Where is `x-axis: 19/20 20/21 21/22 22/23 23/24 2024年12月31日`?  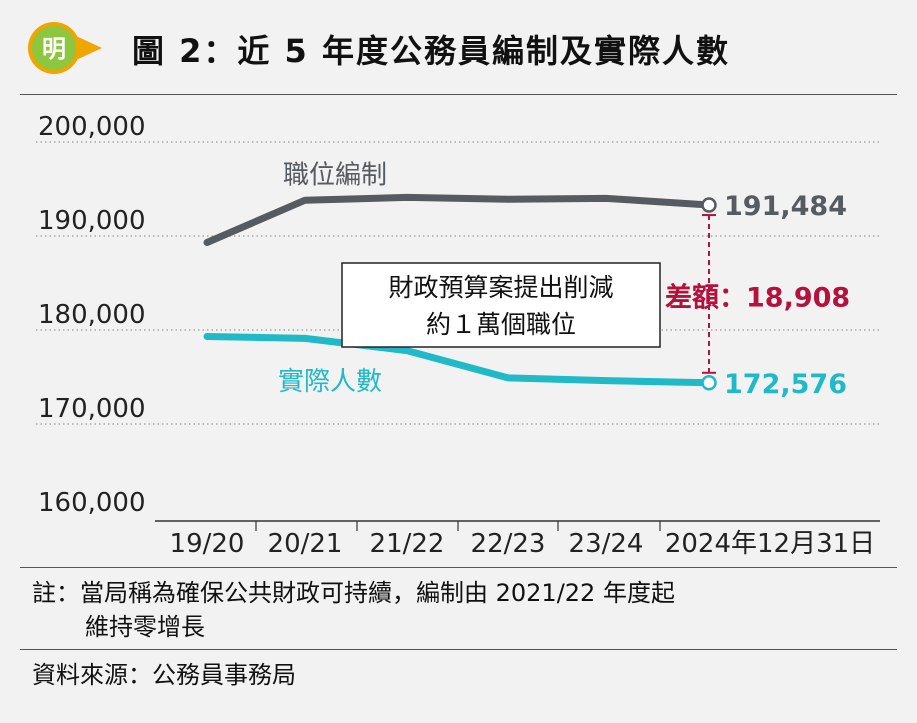
x-axis: 19/20 20/21 21/22 22/23 23/24 2024年12月31日 is located at coordinates (517, 539).